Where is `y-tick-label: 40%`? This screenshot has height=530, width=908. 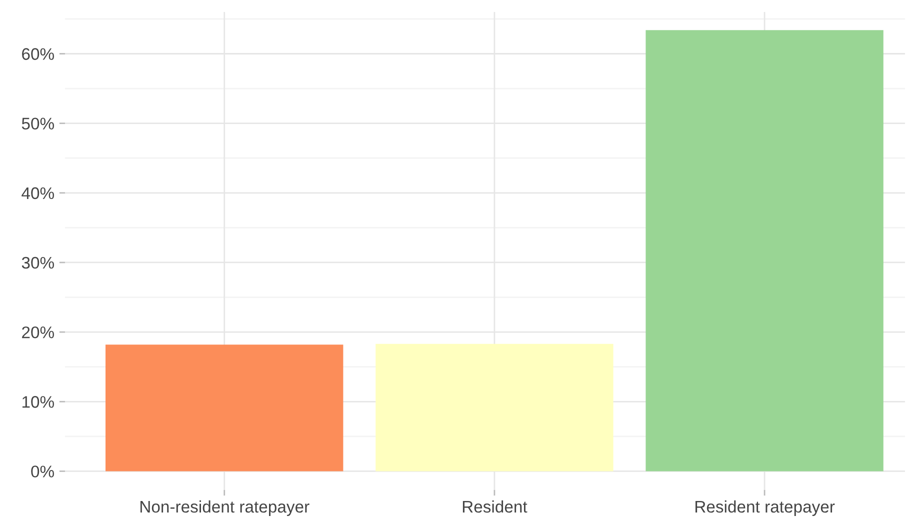
y-tick-label: 40% is located at coordinates (38, 193).